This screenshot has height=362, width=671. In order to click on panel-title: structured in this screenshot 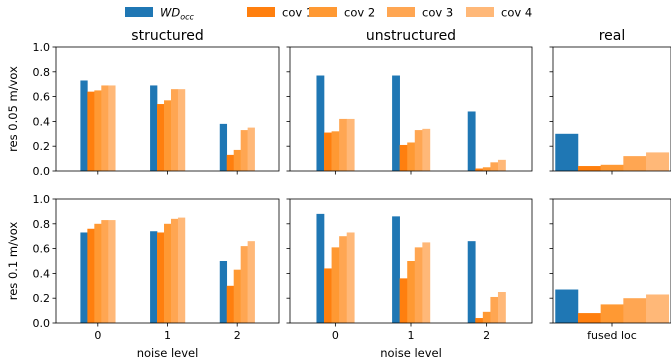, I will do `click(167, 36)`.